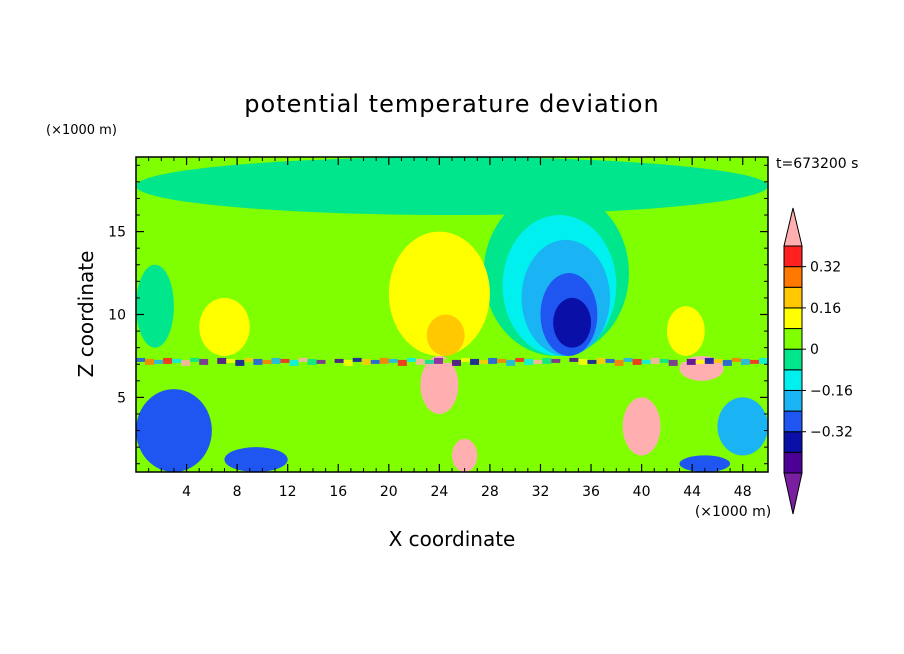 The width and height of the screenshot is (904, 654). I want to click on inversion-banding, so click(452, 361).